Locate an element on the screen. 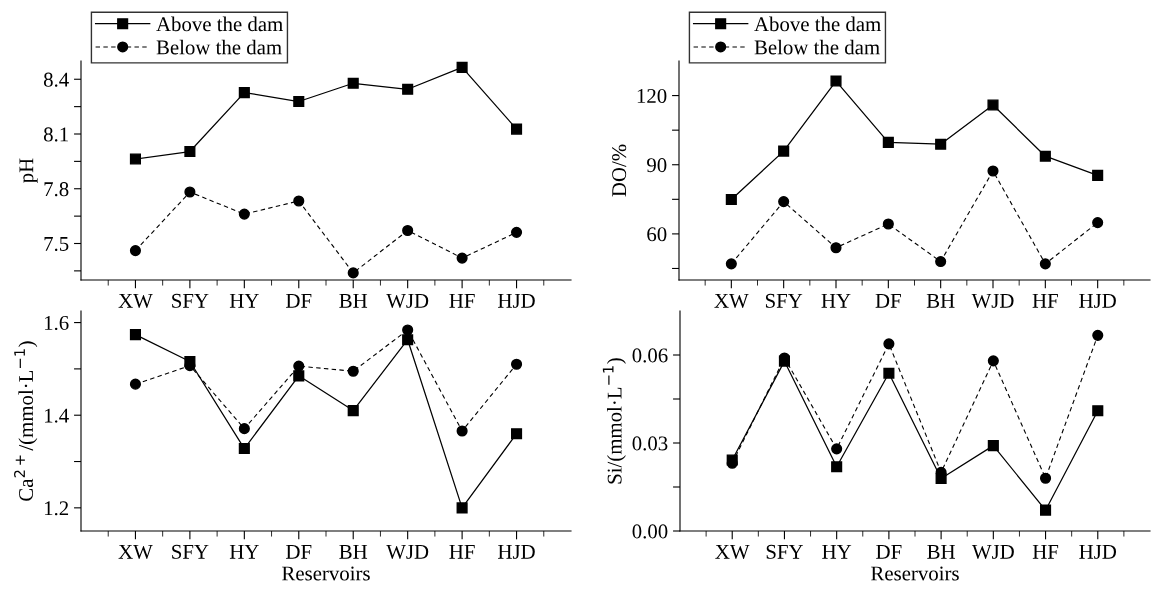 The height and width of the screenshot is (590, 1158). y-axis-title: pH is located at coordinates (28, 170).